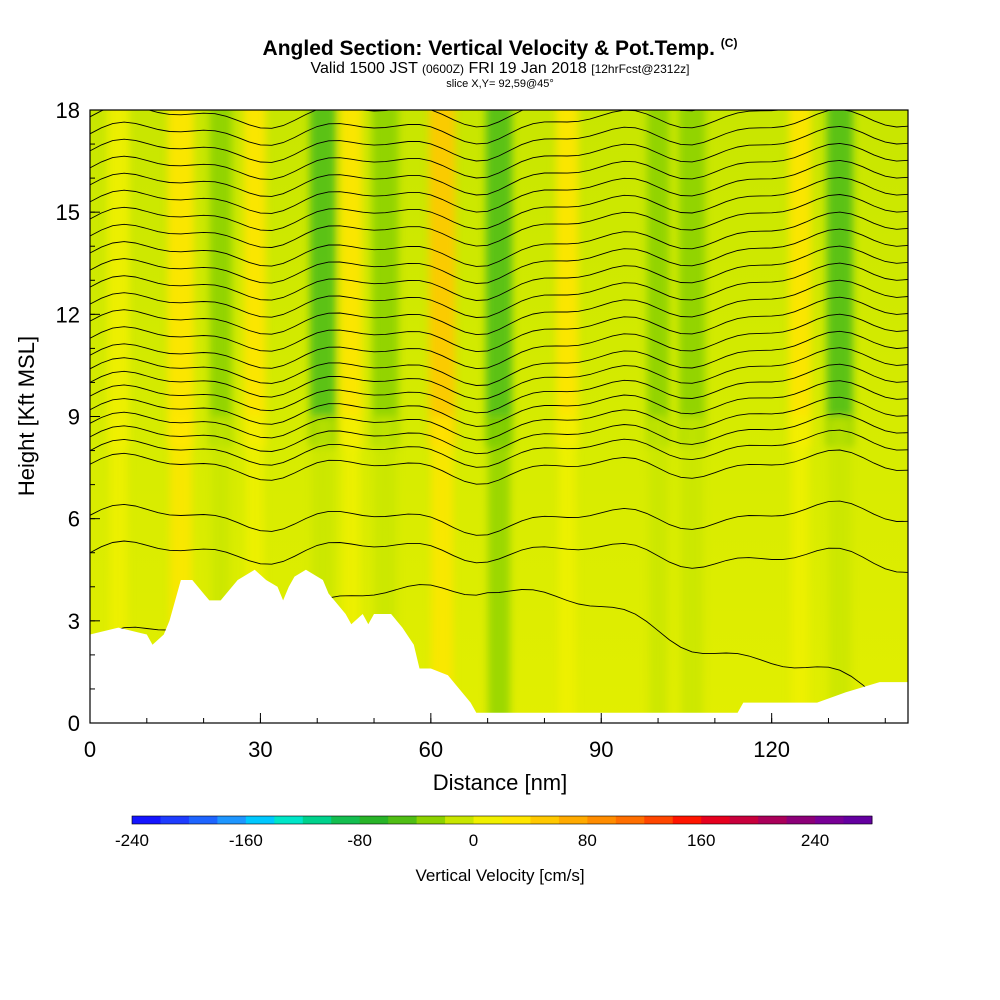 This screenshot has height=1000, width=1000. I want to click on terrain, so click(499, 646).